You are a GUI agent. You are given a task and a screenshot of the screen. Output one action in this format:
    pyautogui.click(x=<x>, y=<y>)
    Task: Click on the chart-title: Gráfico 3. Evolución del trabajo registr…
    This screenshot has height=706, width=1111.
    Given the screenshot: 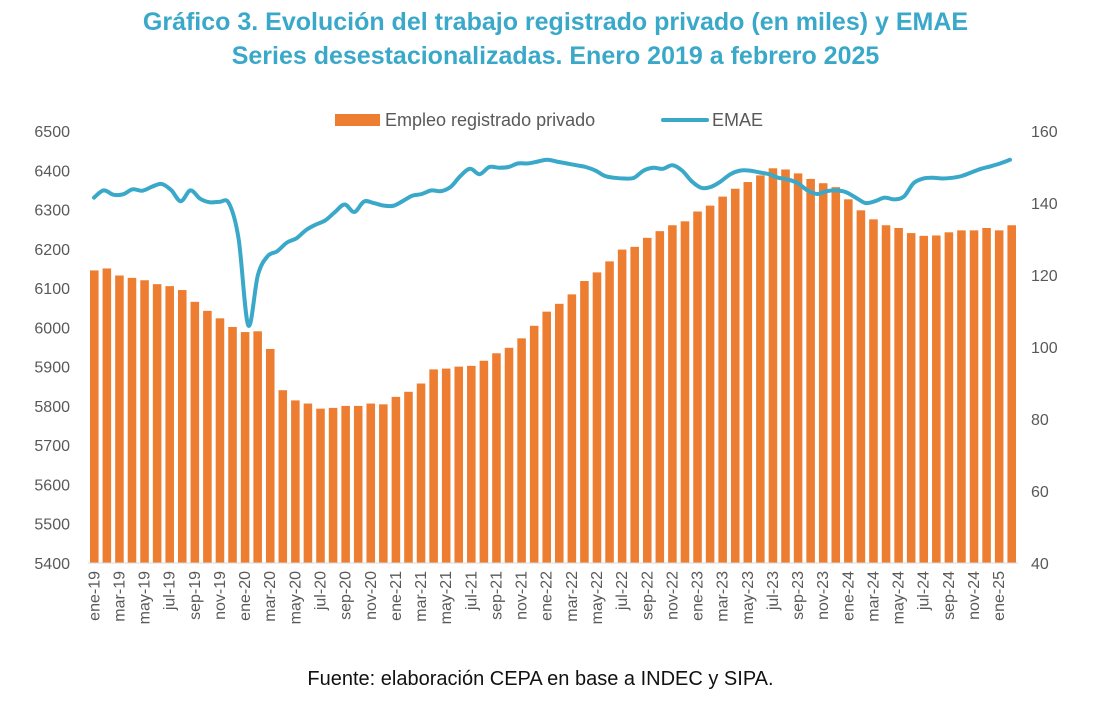 What is the action you would take?
    pyautogui.click(x=555, y=22)
    